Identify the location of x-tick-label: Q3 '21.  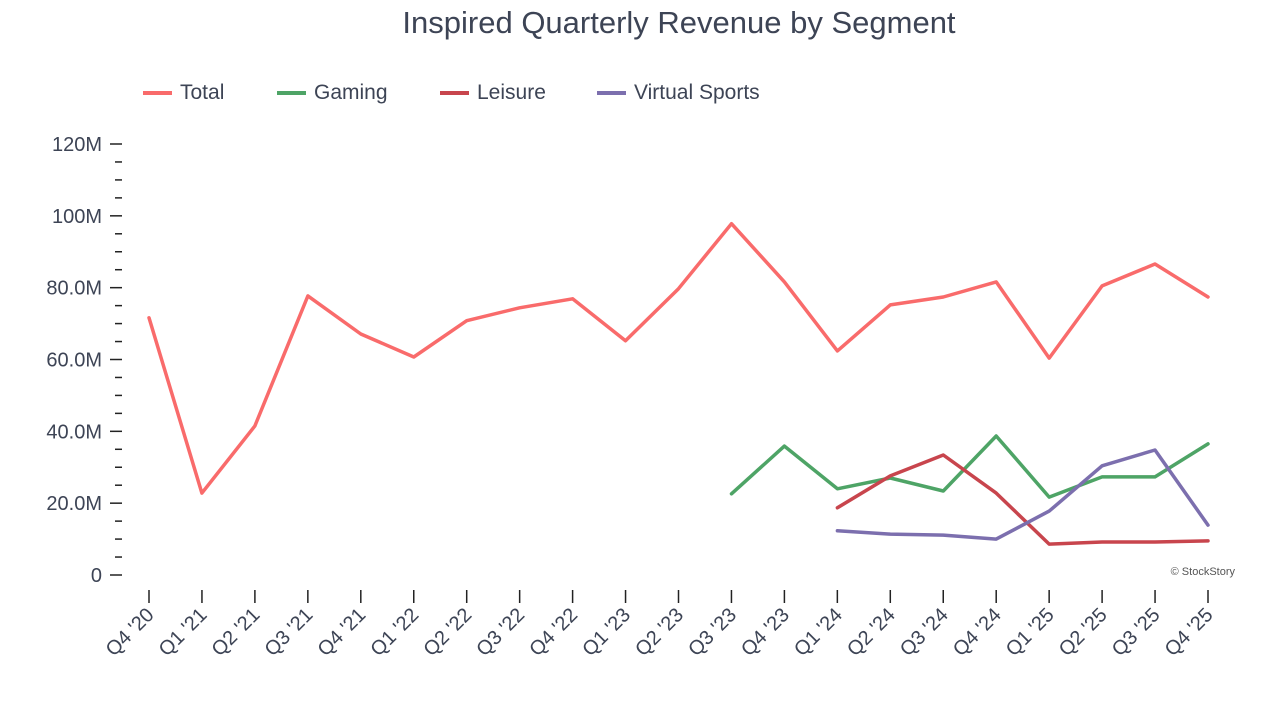
(289, 632).